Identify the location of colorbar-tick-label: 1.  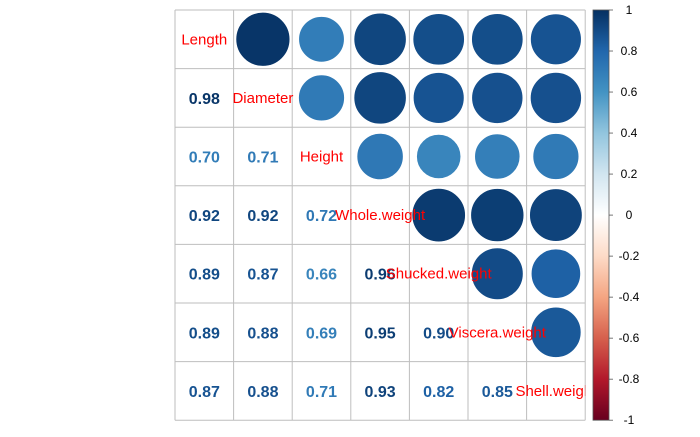
(629, 10).